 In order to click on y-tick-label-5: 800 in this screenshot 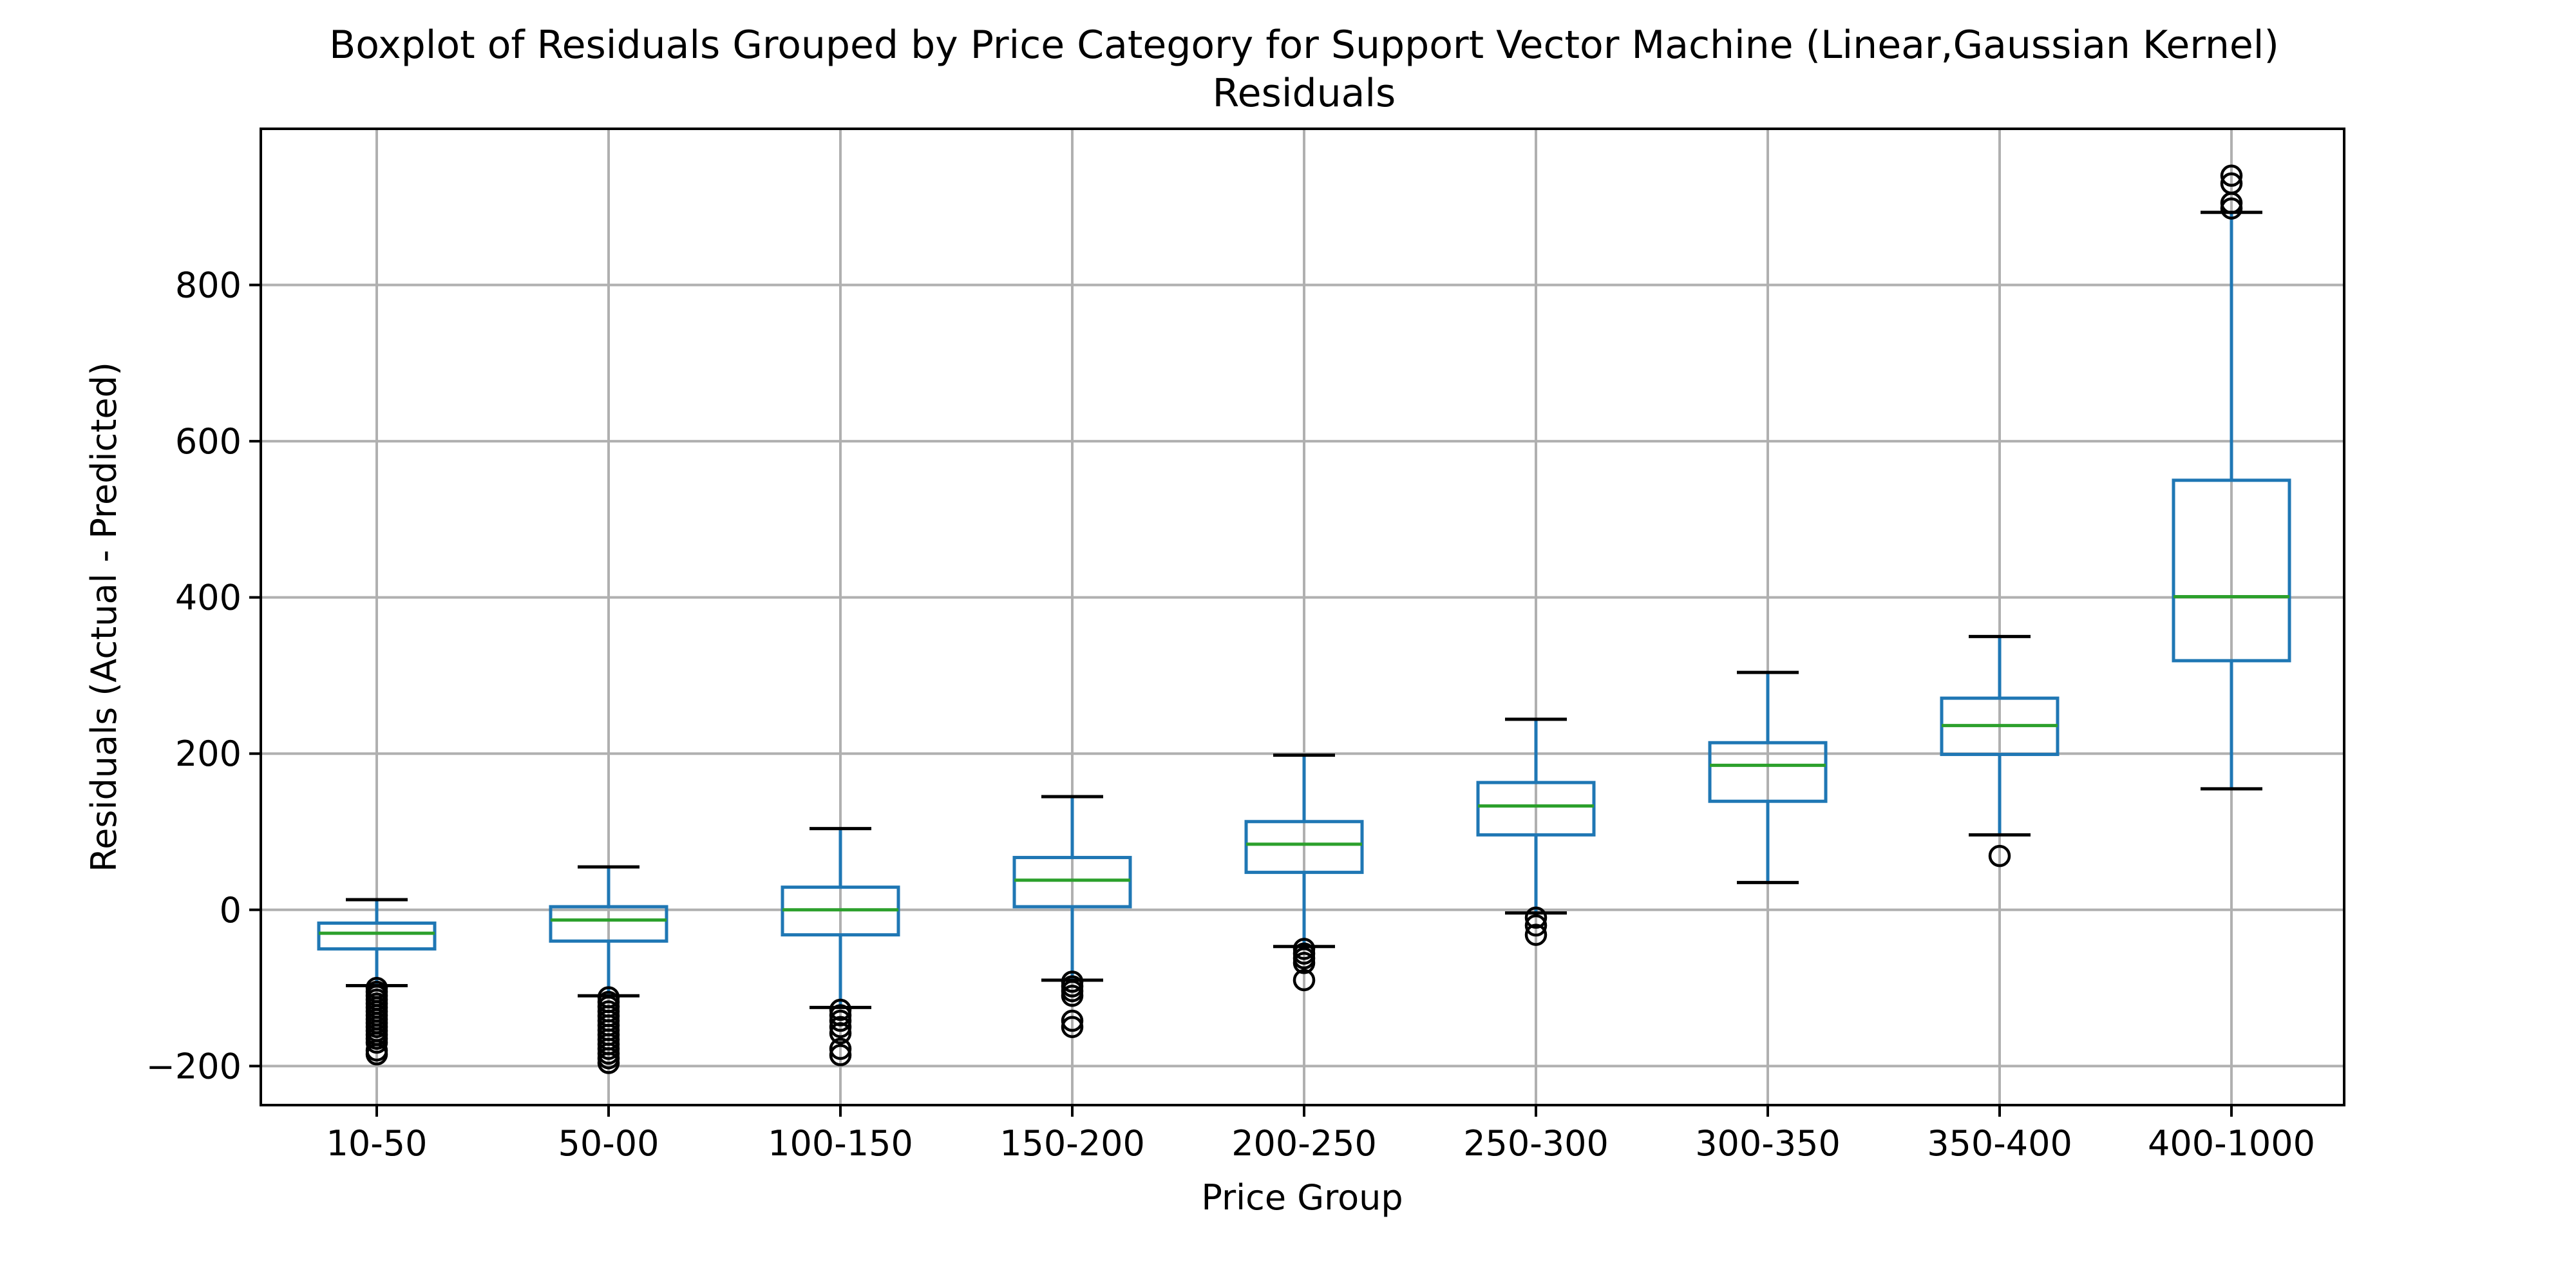, I will do `click(208, 285)`.